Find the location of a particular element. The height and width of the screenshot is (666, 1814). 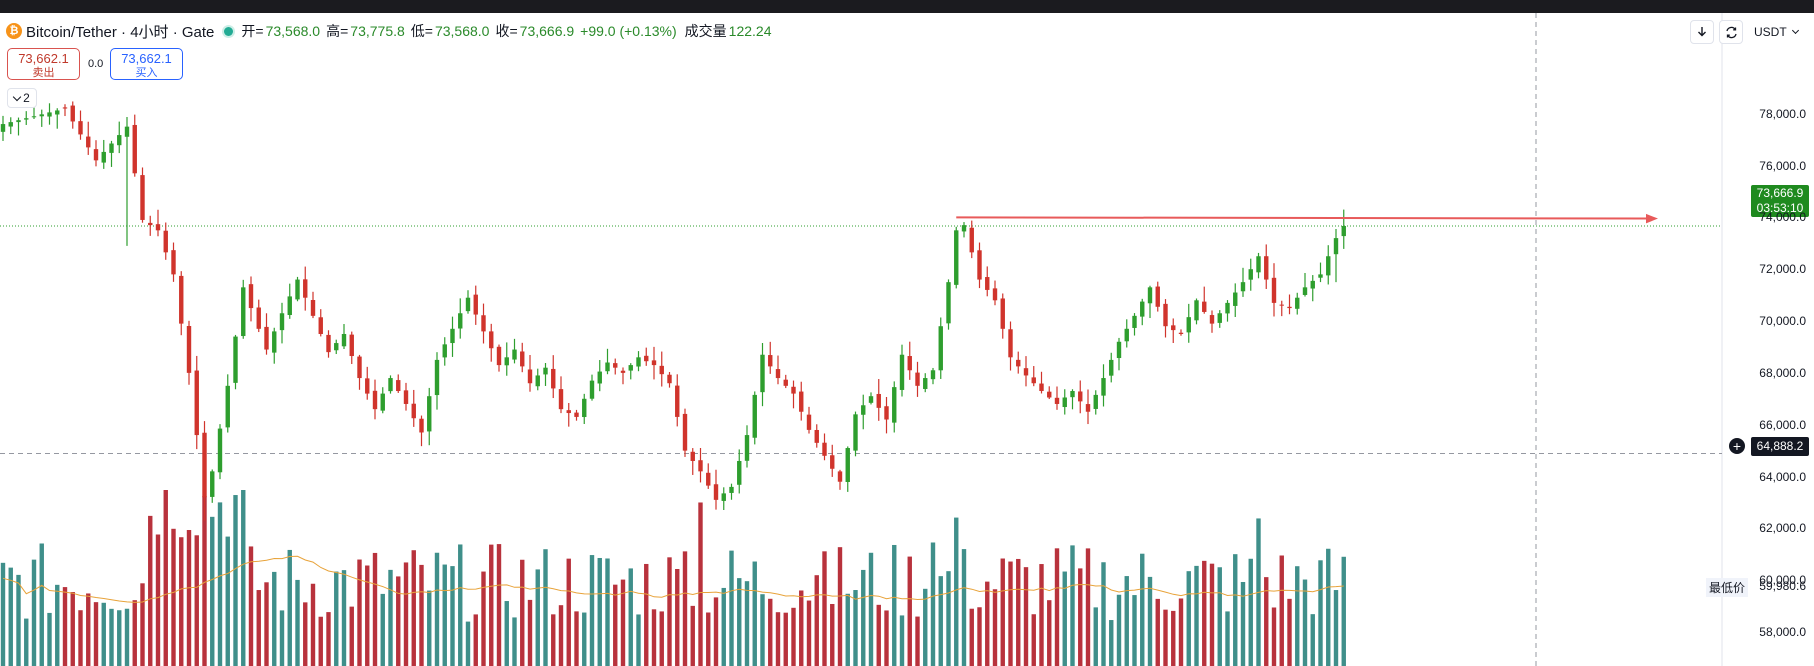

crosshair-price-tag: 64,888.2 is located at coordinates (1780, 446).